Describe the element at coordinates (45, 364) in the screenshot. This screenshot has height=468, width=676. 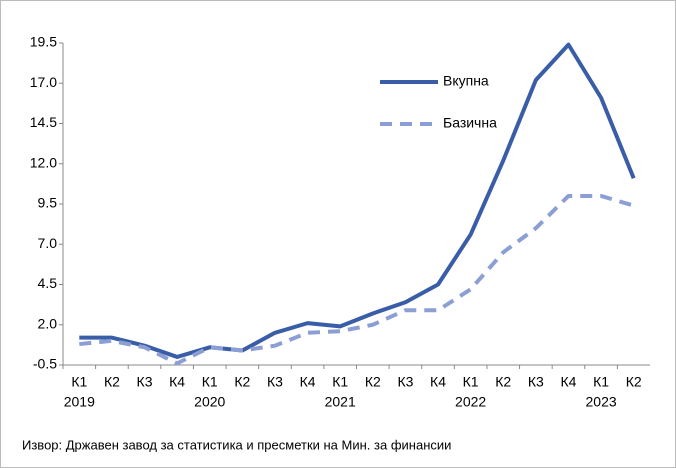
I see `y-tick-label: -0.5` at that location.